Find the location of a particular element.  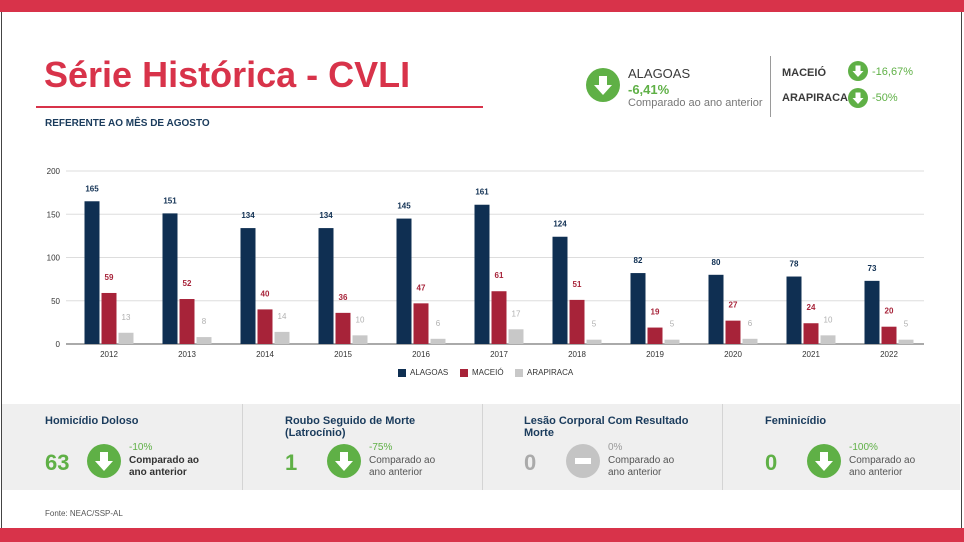

card-value-feminicidio: 0 is located at coordinates (771, 462).